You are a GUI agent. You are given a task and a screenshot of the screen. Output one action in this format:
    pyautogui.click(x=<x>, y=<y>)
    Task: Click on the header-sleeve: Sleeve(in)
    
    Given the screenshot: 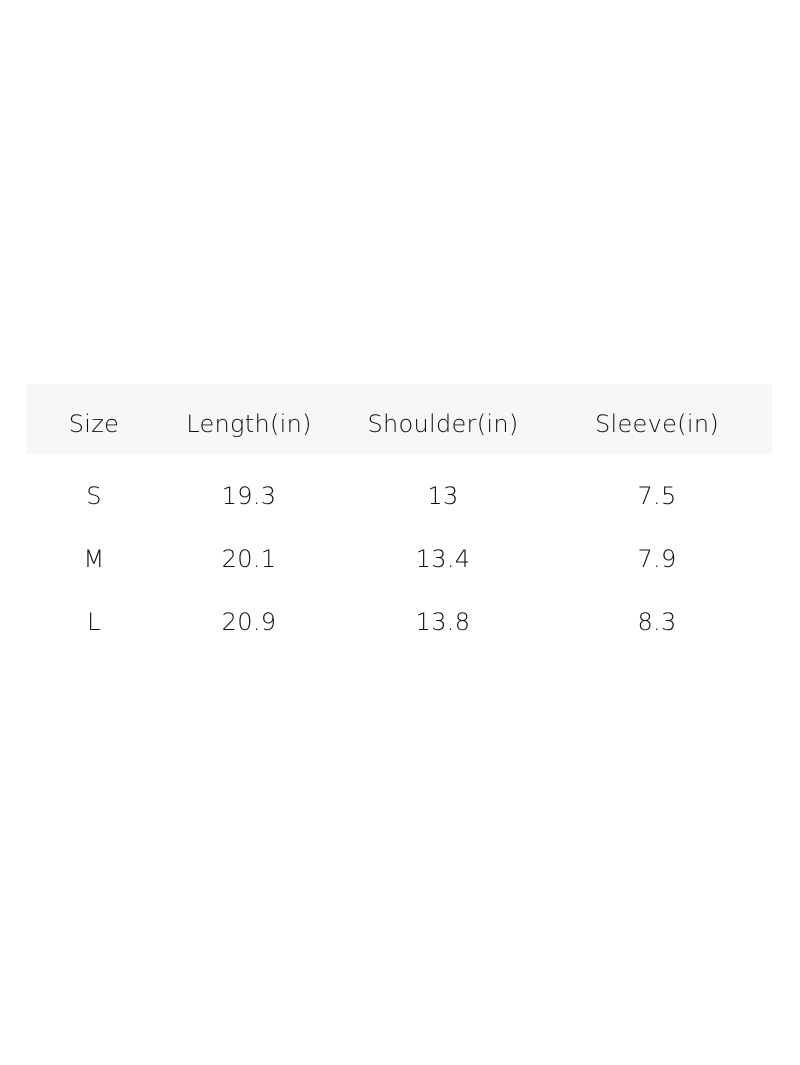 What is the action you would take?
    pyautogui.click(x=656, y=424)
    